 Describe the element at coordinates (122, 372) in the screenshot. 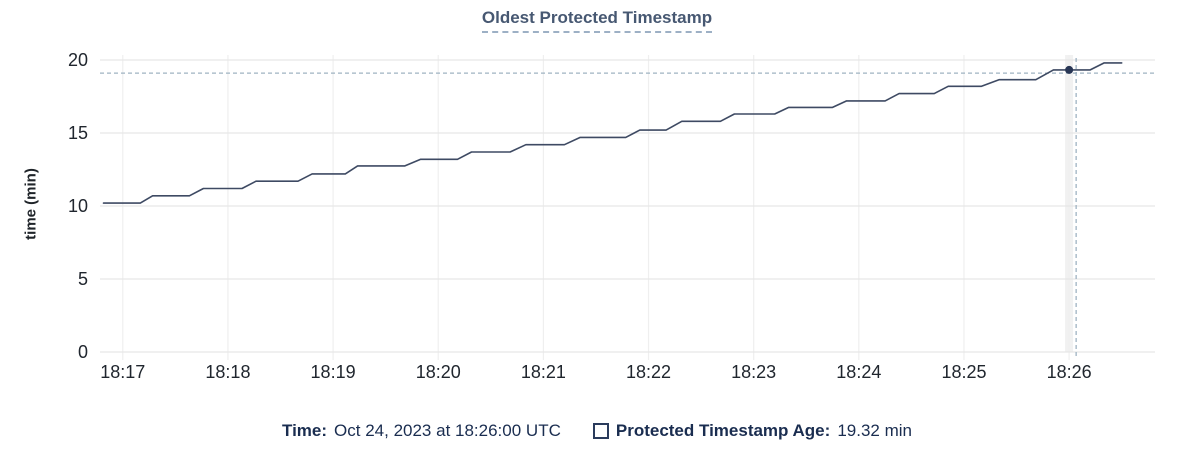

I see `x-tick-label: 18:17` at that location.